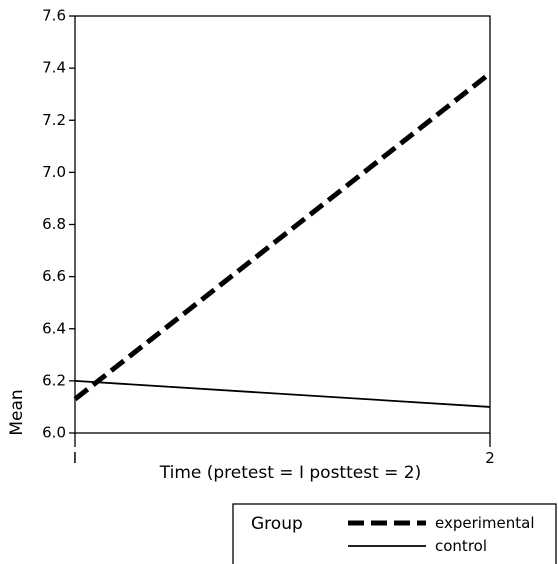 This screenshot has width=558, height=564. Describe the element at coordinates (54, 68) in the screenshot. I see `y-tick-label: 7.4` at that location.